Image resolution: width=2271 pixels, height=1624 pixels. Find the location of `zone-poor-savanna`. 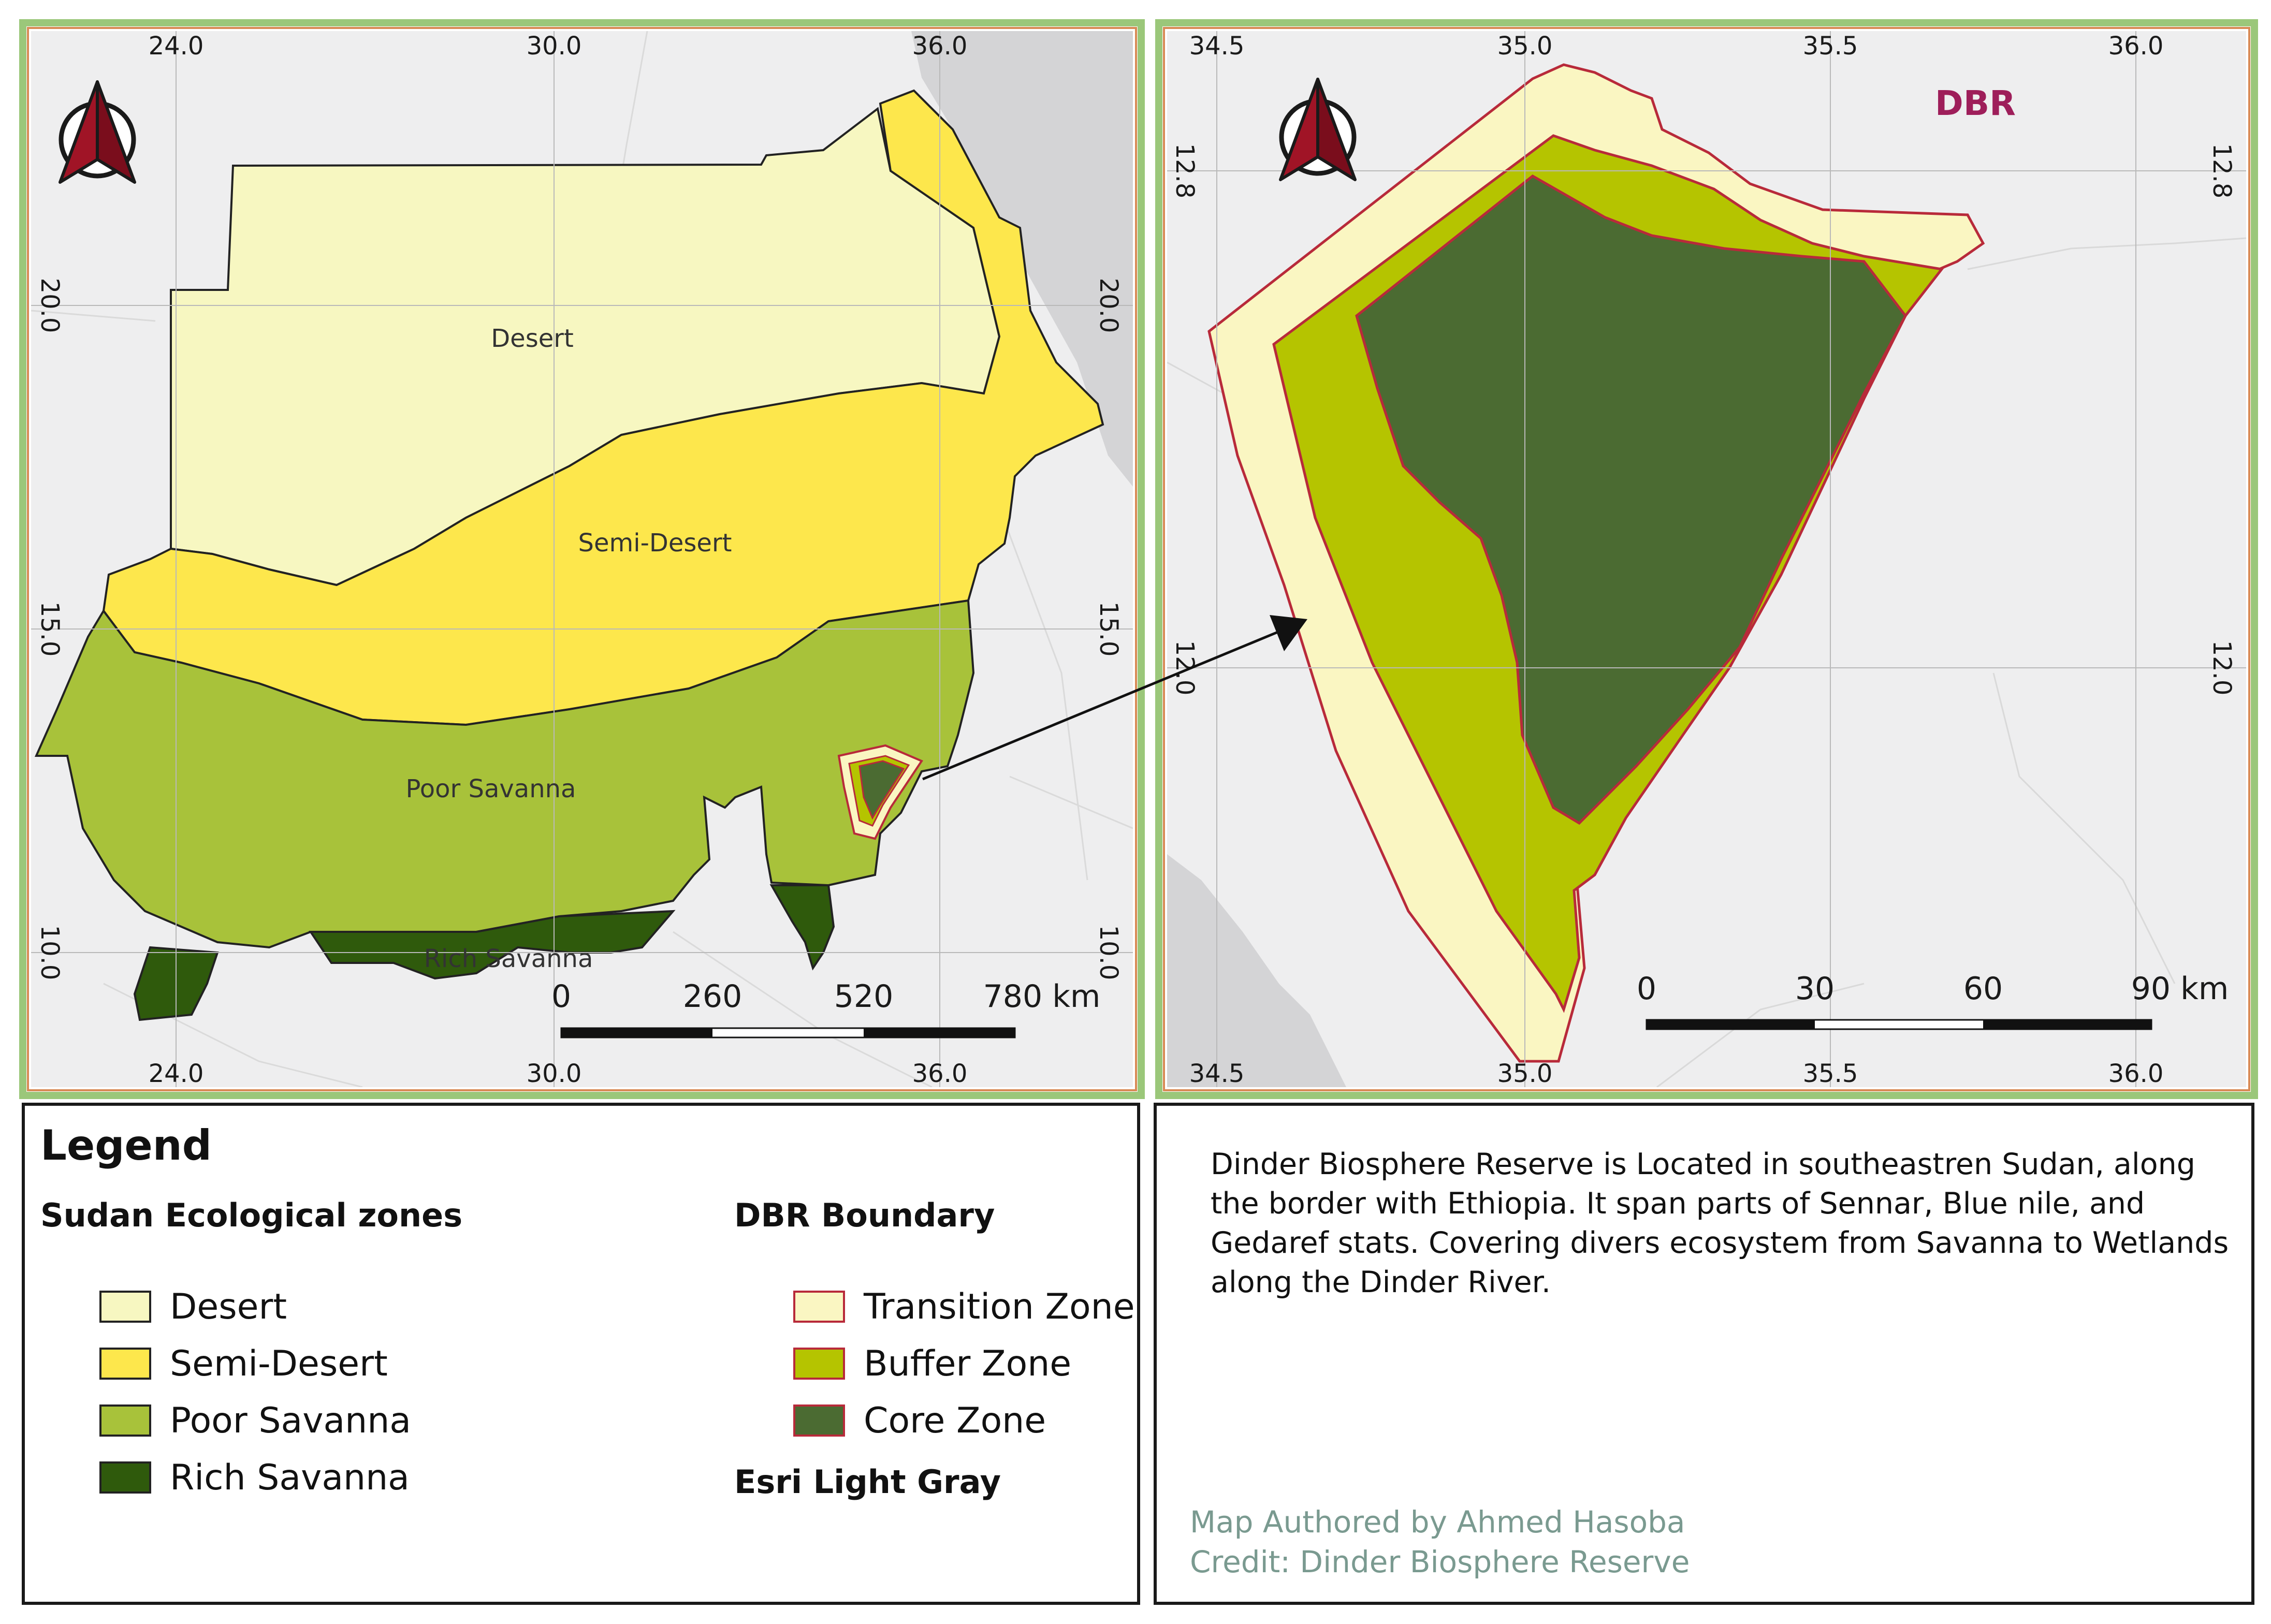

zone-poor-savanna is located at coordinates (504, 774).